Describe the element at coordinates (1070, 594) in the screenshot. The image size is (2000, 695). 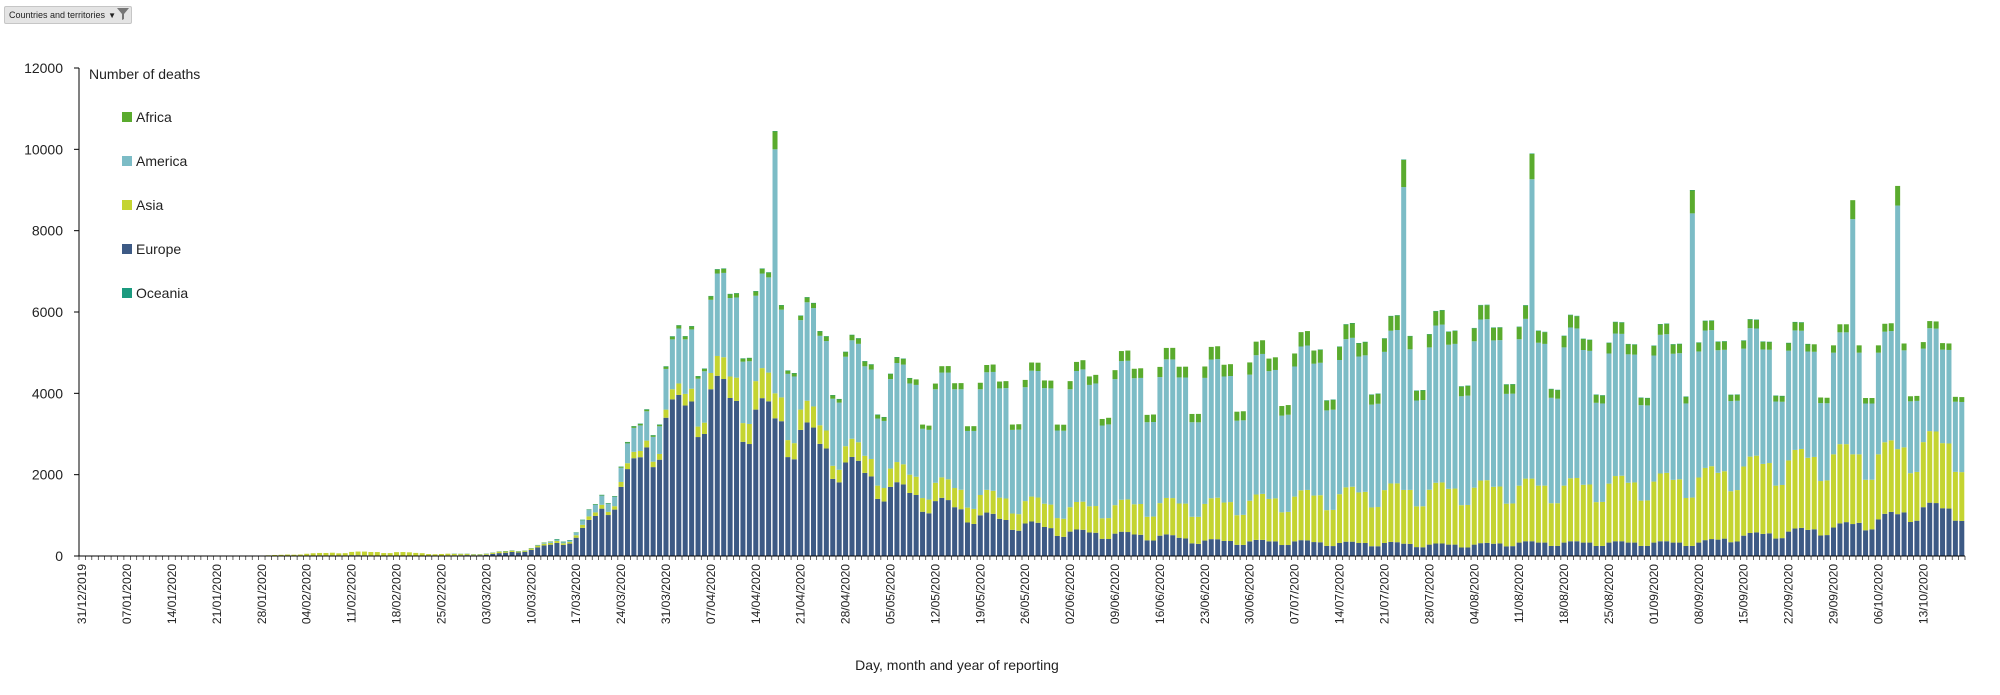
I see `x-tick-label: 02/06/2020` at that location.